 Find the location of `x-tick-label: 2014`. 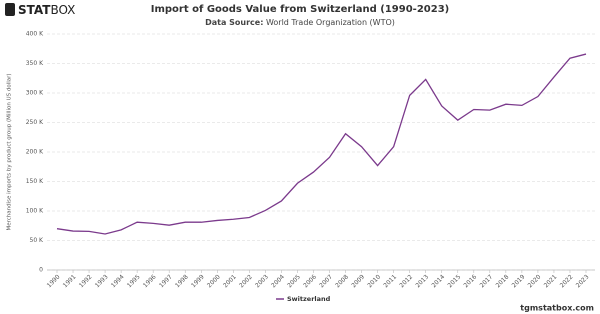

x-tick-label: 2014 is located at coordinates (438, 281).